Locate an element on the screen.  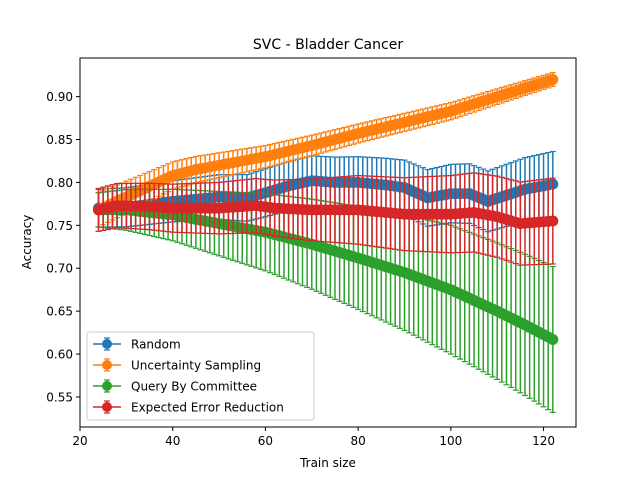
y-tick-label: 0.55 is located at coordinates (59, 397).